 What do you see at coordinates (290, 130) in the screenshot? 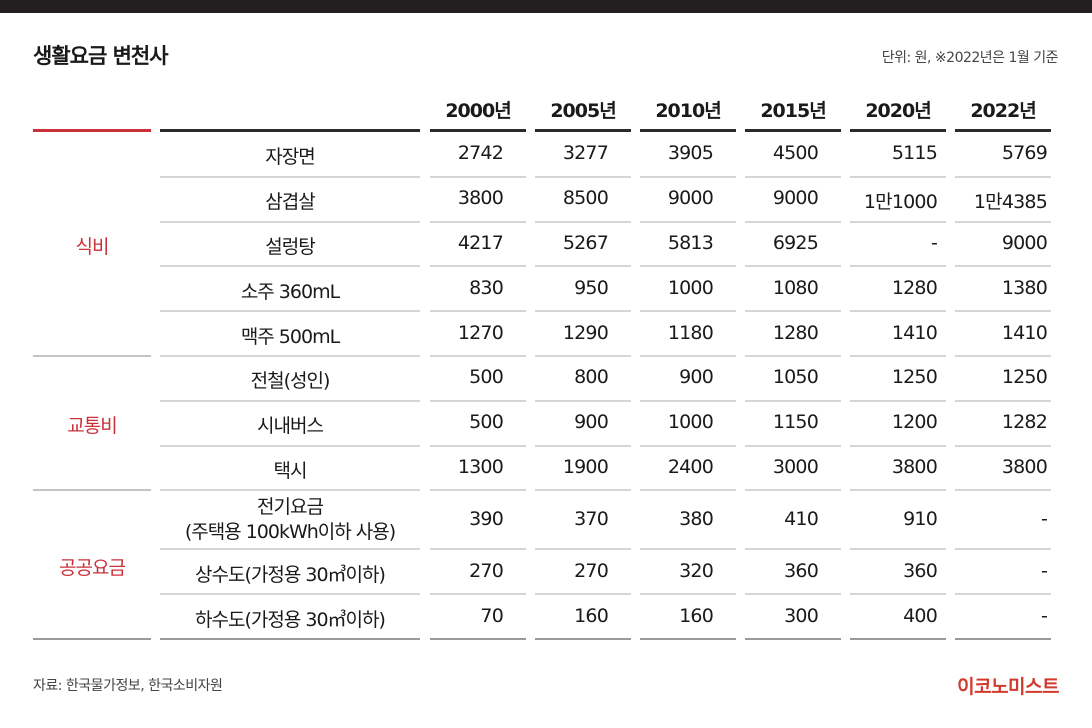
I see `item-header-rule` at bounding box center [290, 130].